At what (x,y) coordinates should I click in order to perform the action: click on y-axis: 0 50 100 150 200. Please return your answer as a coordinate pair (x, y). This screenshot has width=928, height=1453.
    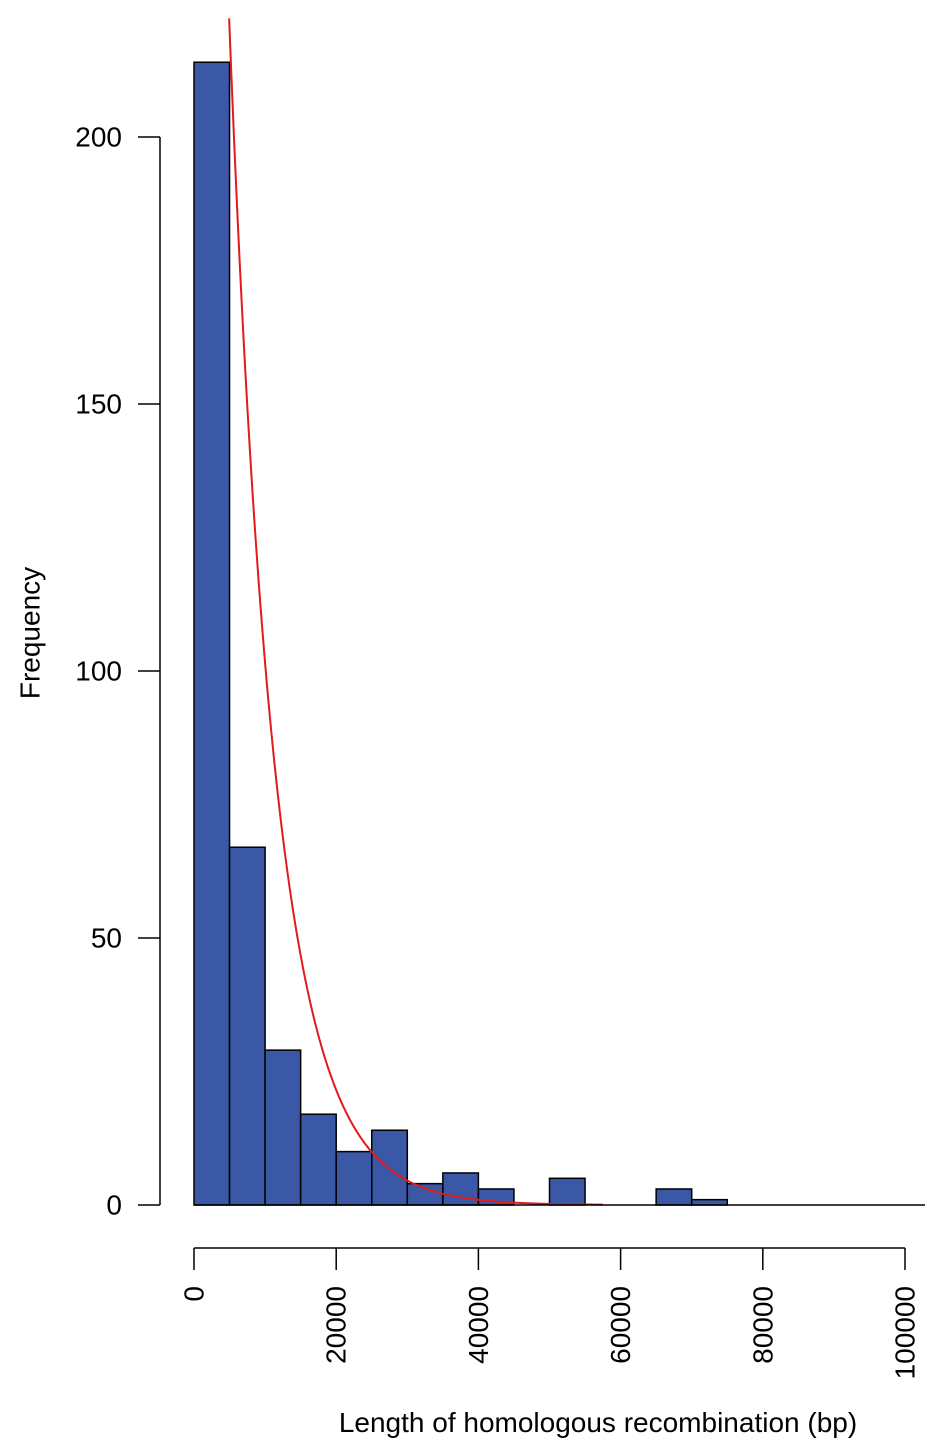
    Looking at the image, I should click on (118, 671).